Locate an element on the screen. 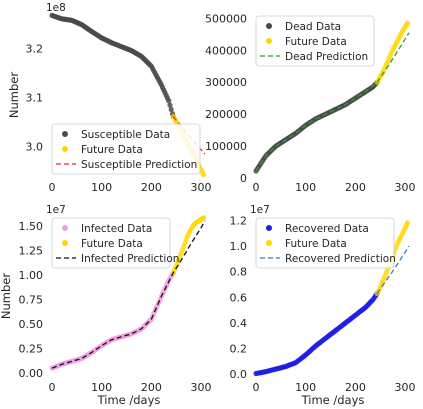  y-tick-label: 0.0 is located at coordinates (239, 374).